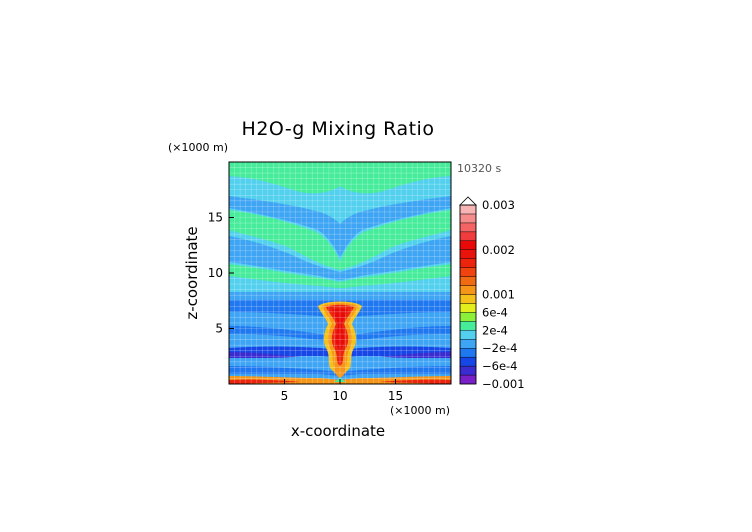  Describe the element at coordinates (420, 410) in the screenshot. I see `x-unit-label: (×1000 m)` at that location.